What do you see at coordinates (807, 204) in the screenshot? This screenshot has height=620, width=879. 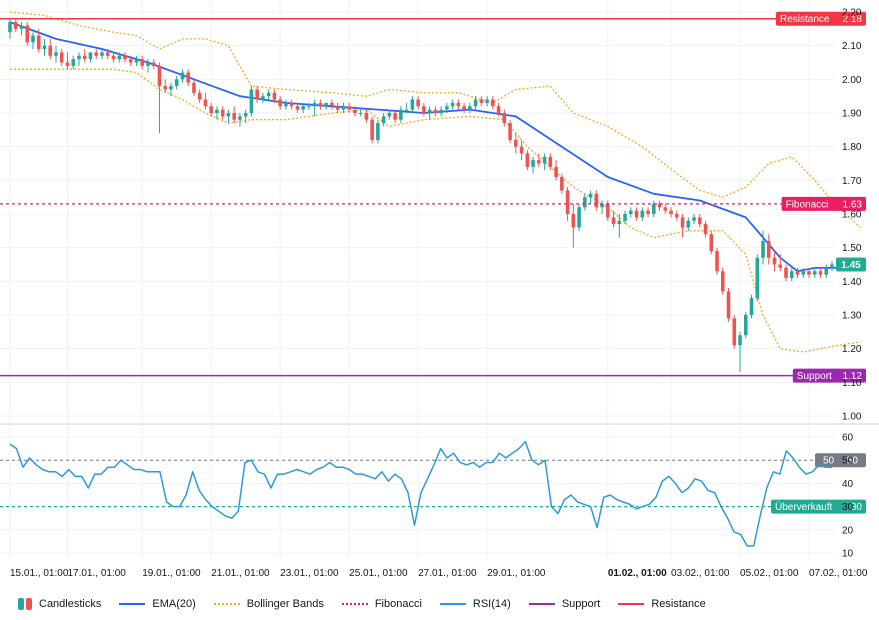 I see `fibonacci-tag-label: Fibonacci` at bounding box center [807, 204].